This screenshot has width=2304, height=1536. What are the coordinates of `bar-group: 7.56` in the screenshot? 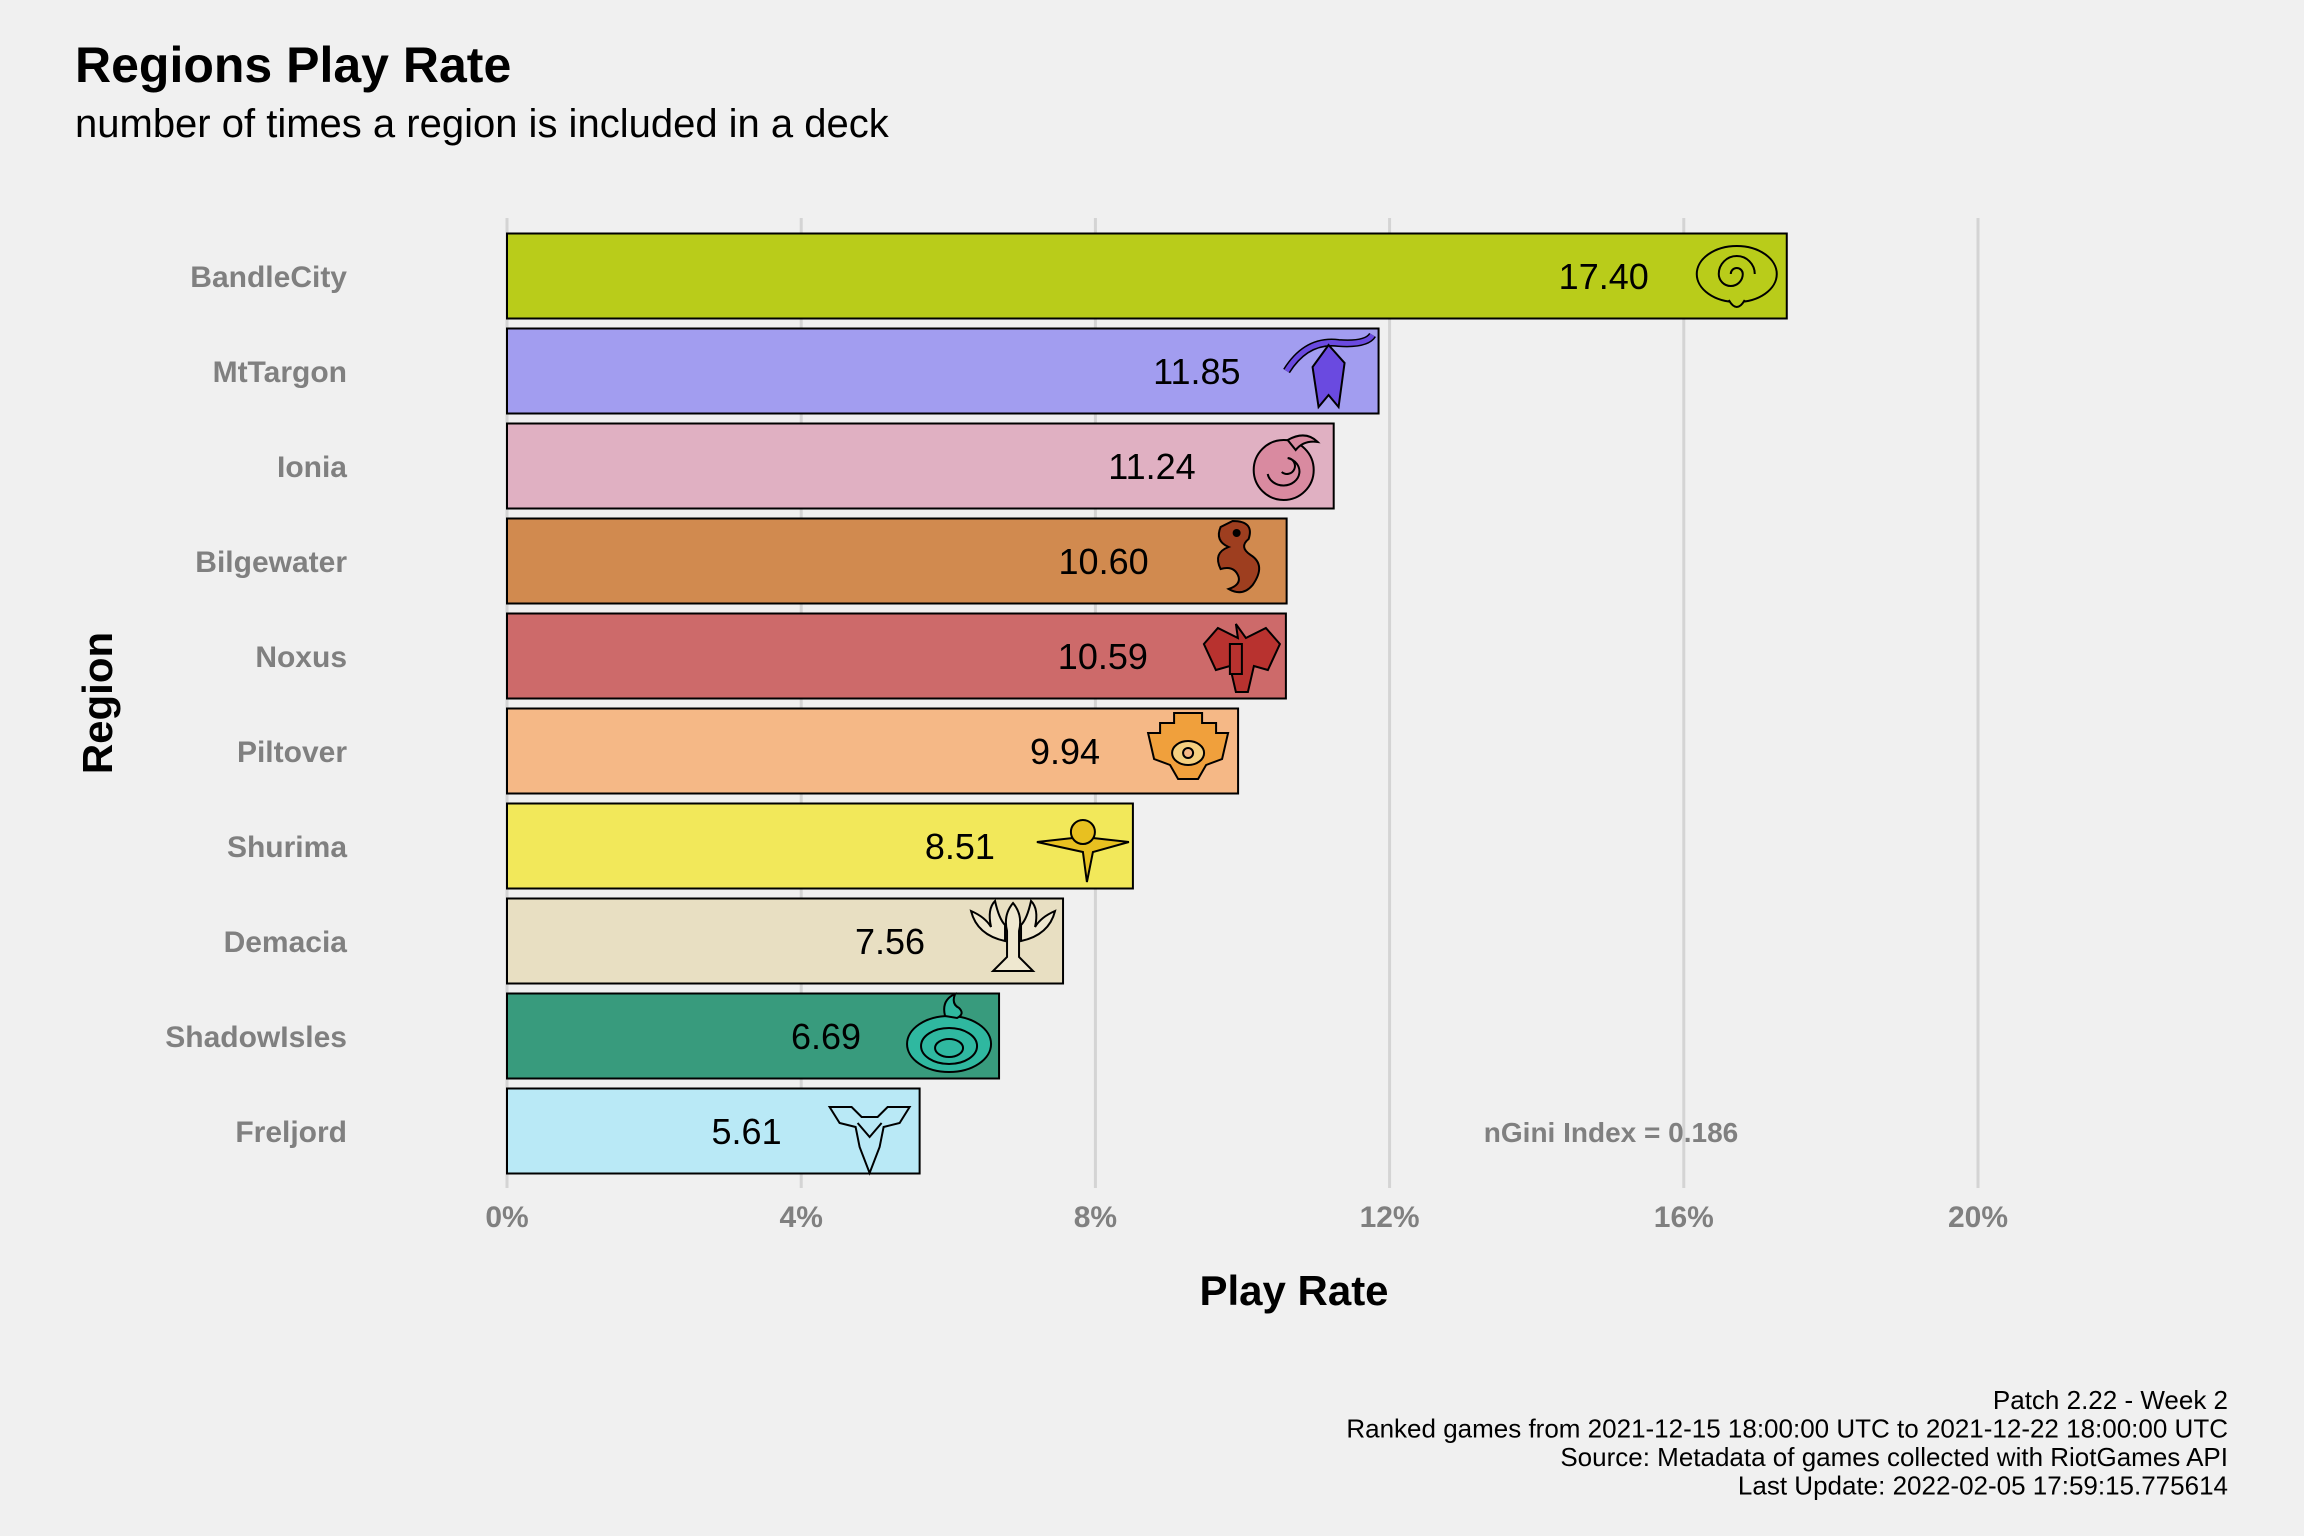 It's located at (785, 941).